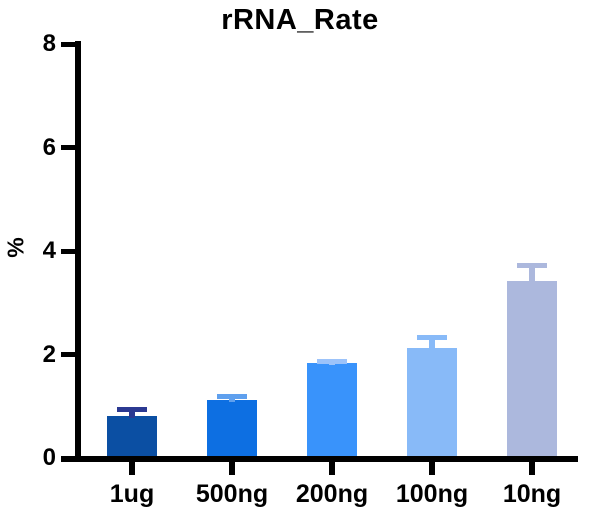  Describe the element at coordinates (532, 494) in the screenshot. I see `x-tick-label: 10ng` at that location.